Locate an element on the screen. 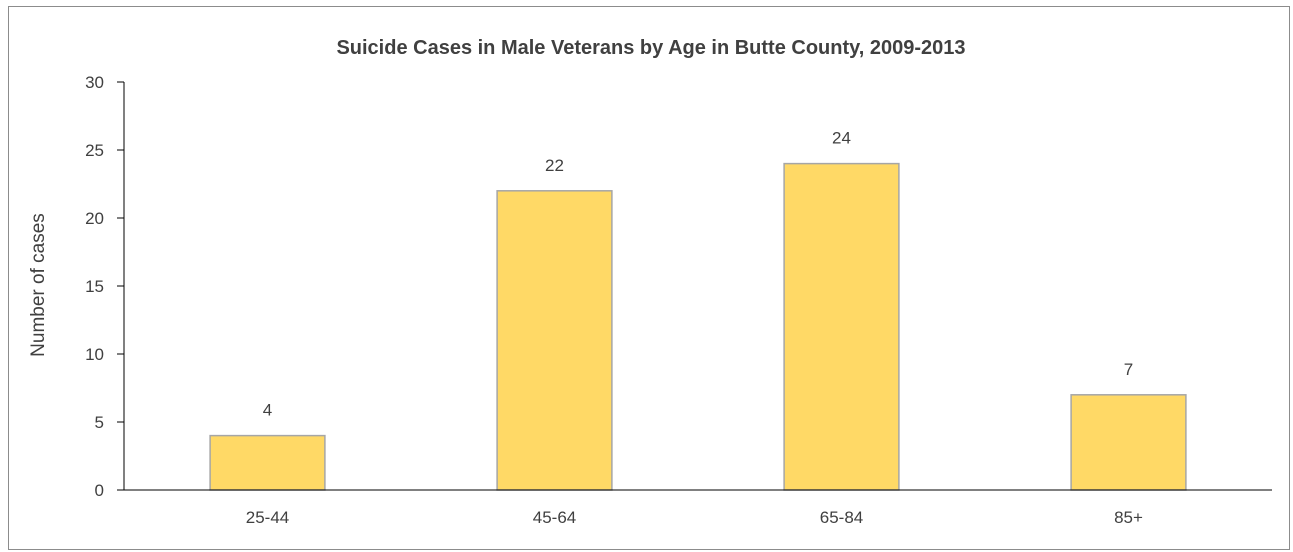 This screenshot has height=552, width=1293. x-tick-label: 85+ is located at coordinates (1128, 517).